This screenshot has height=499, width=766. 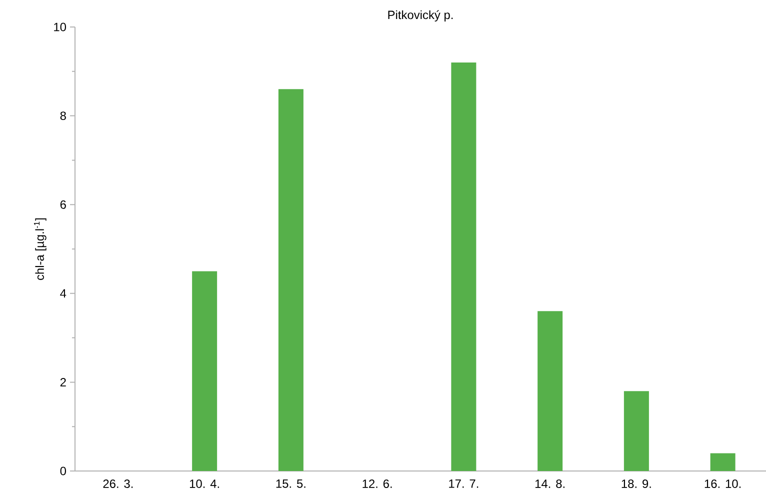 I want to click on x-tick-label: 16. 10., so click(x=722, y=484).